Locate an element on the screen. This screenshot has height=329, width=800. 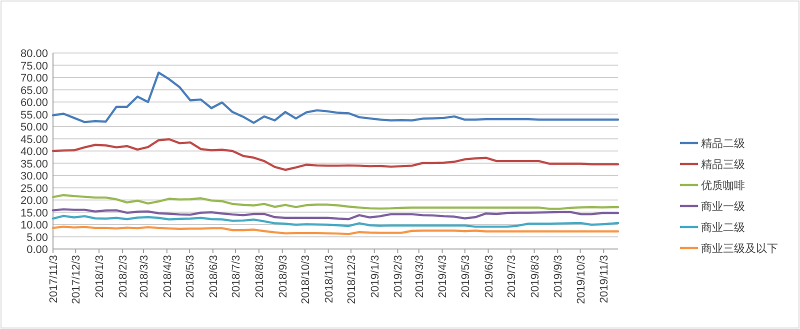
x-tick-label: 2019/10/3 is located at coordinates (581, 279).